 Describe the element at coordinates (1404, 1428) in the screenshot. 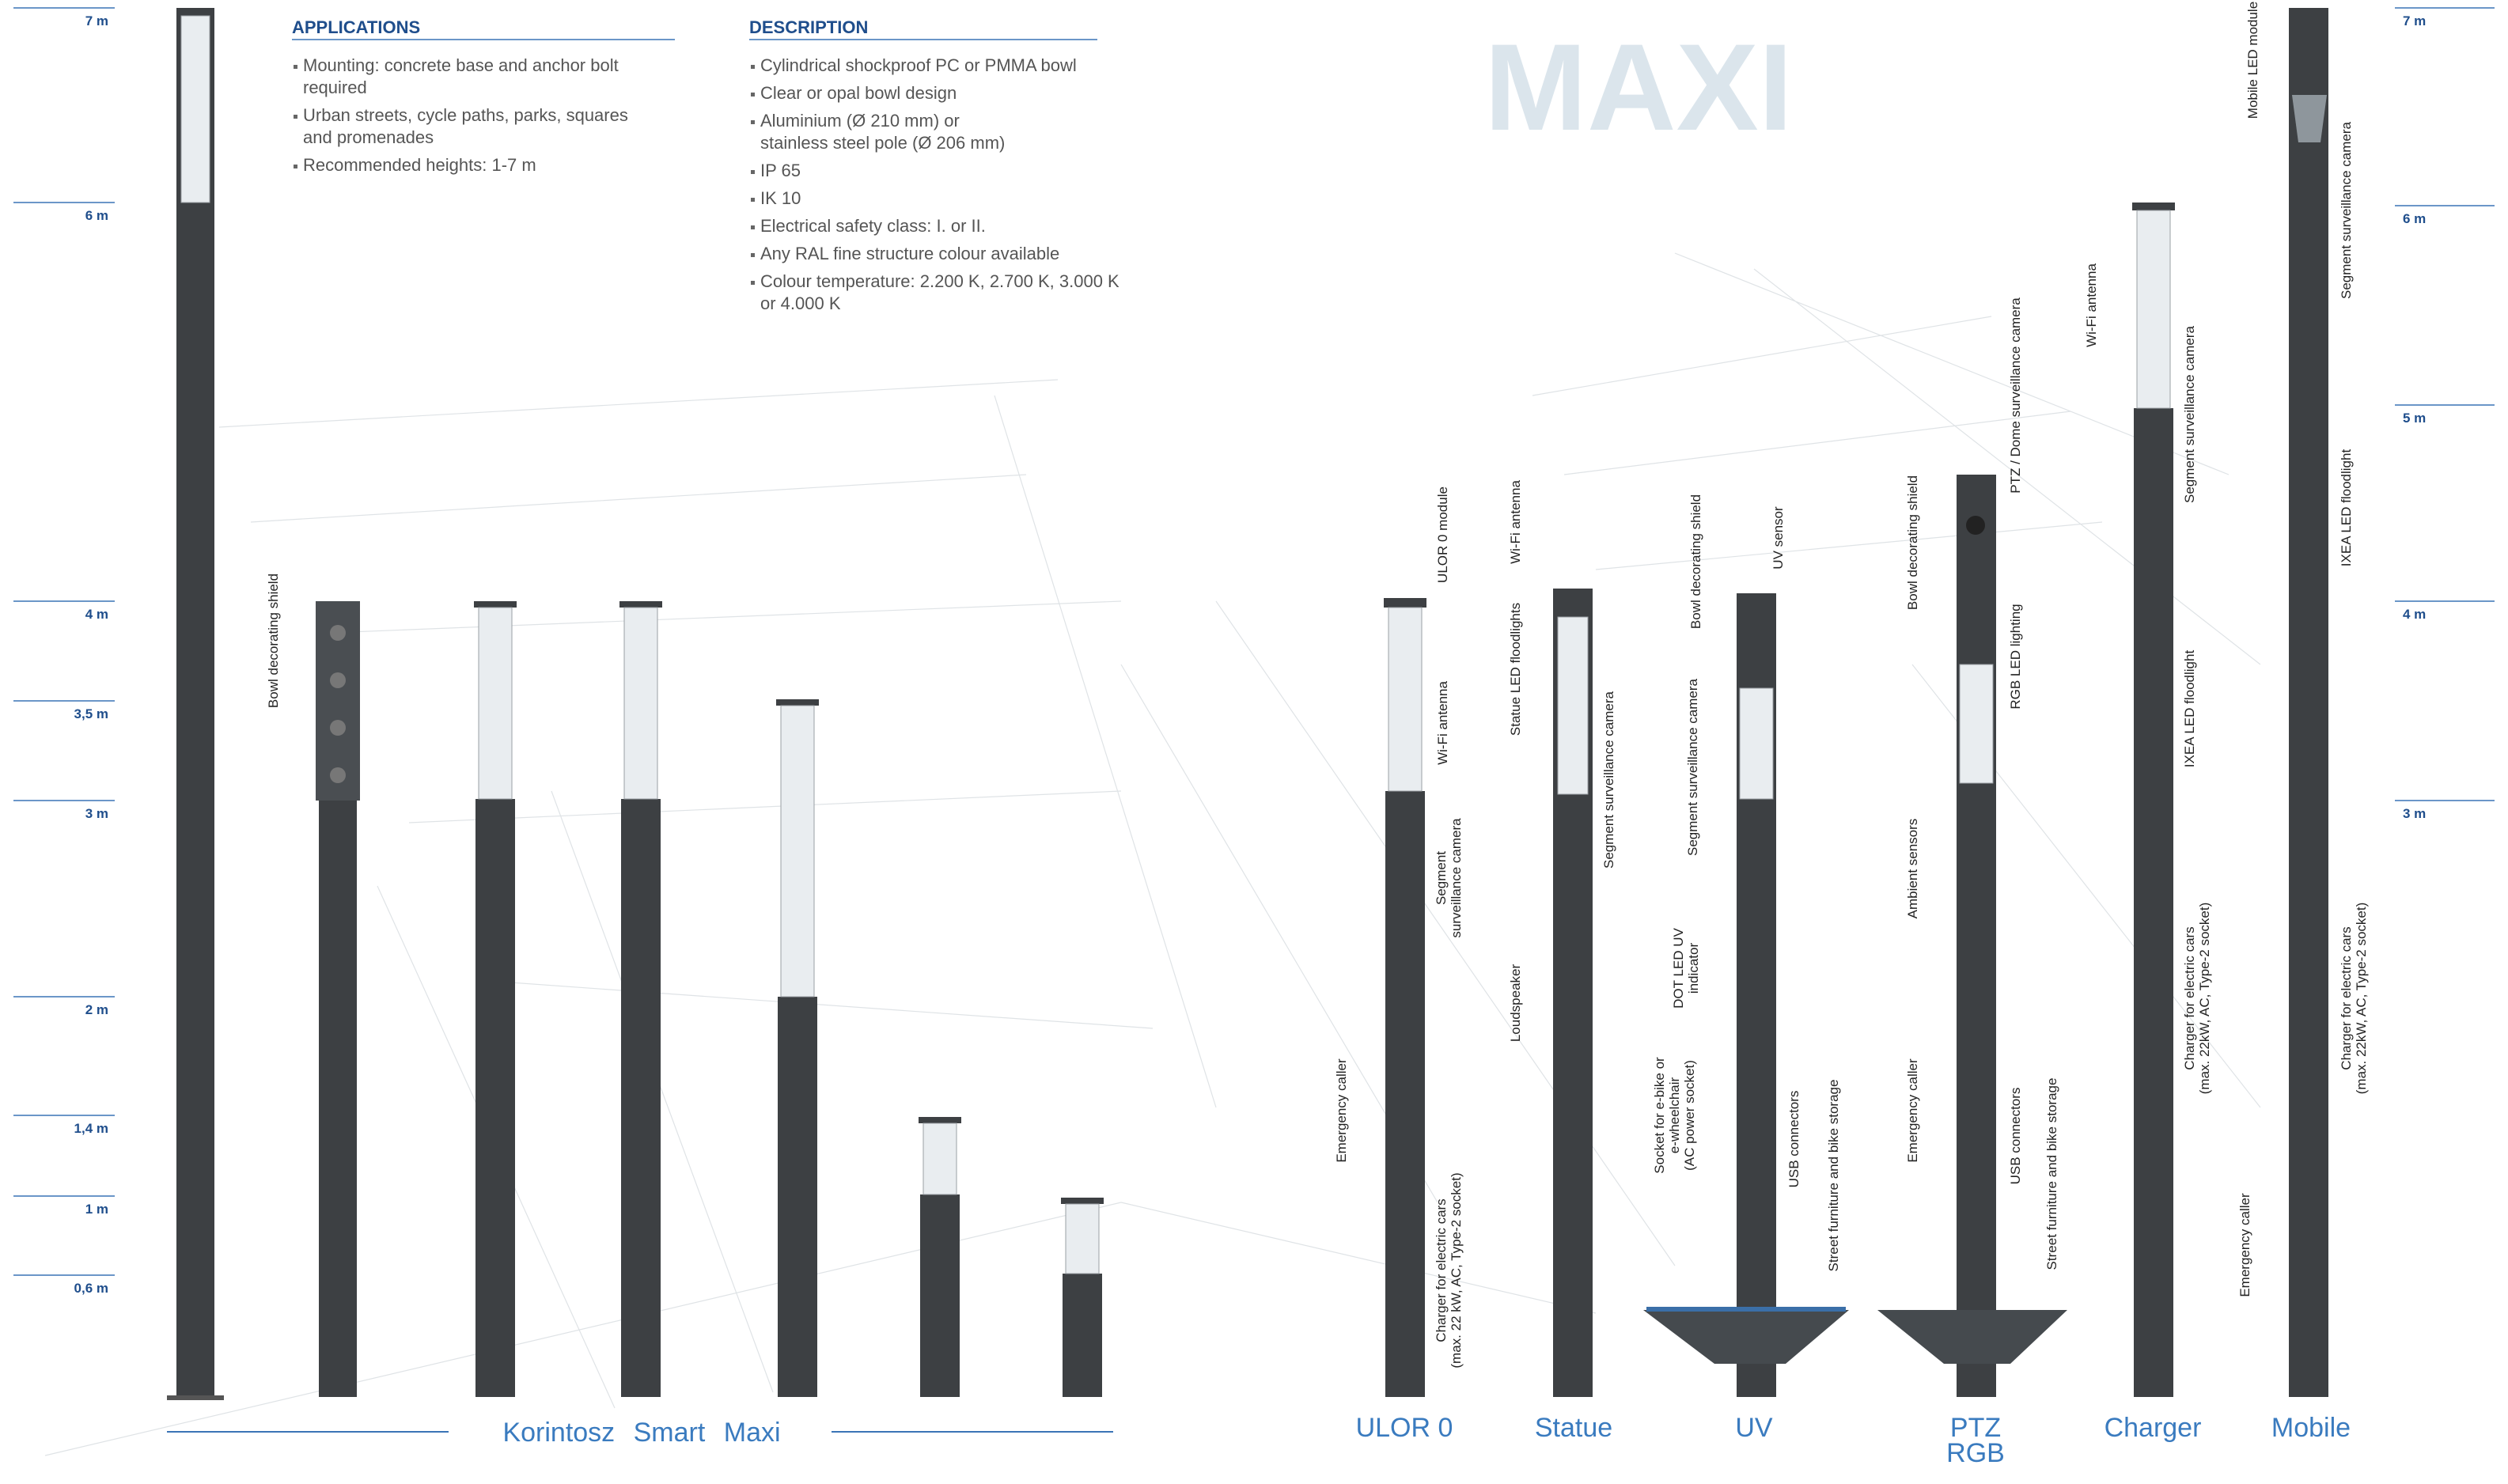

I see `product-name: ULOR 0` at that location.